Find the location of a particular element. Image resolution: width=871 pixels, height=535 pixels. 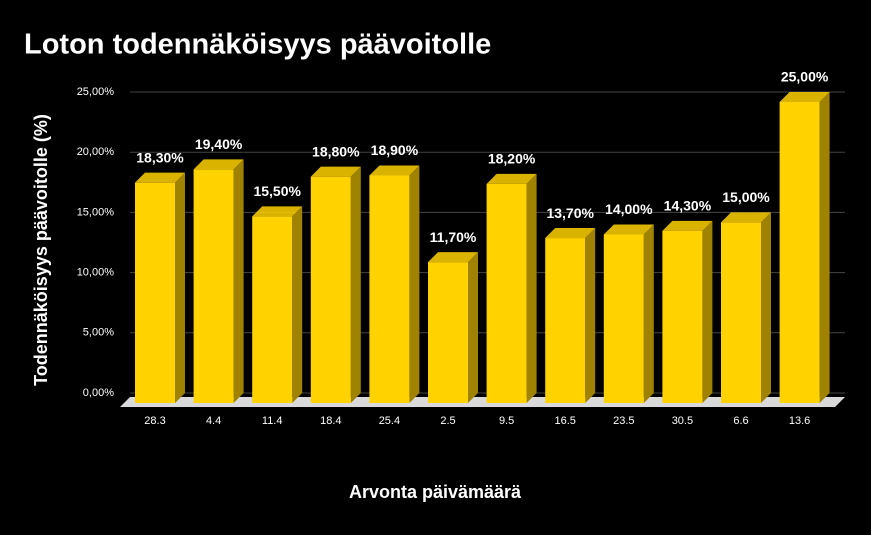

x-tick-label: 23.5 is located at coordinates (623, 421).